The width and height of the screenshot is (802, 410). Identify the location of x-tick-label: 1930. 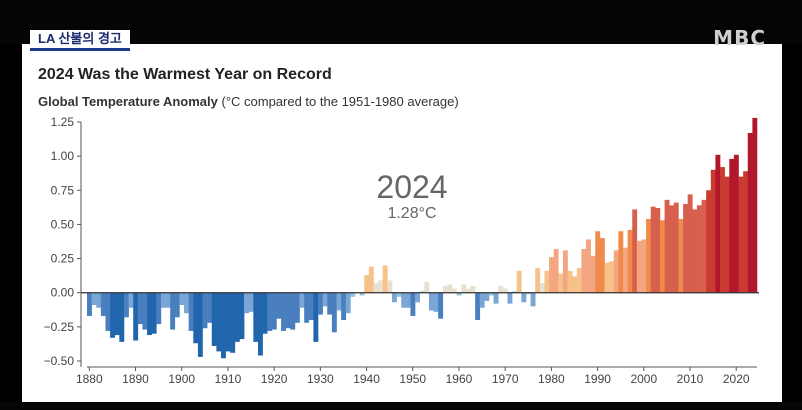
(320, 379).